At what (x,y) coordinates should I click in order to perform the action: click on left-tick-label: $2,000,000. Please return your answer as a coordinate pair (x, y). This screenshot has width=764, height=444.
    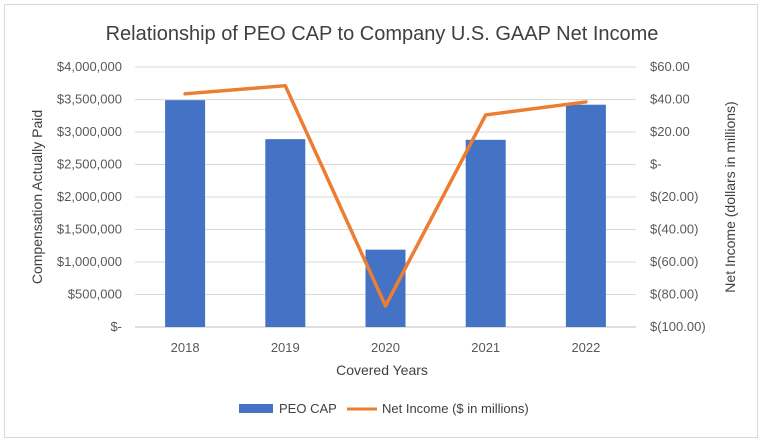
    Looking at the image, I should click on (89, 196).